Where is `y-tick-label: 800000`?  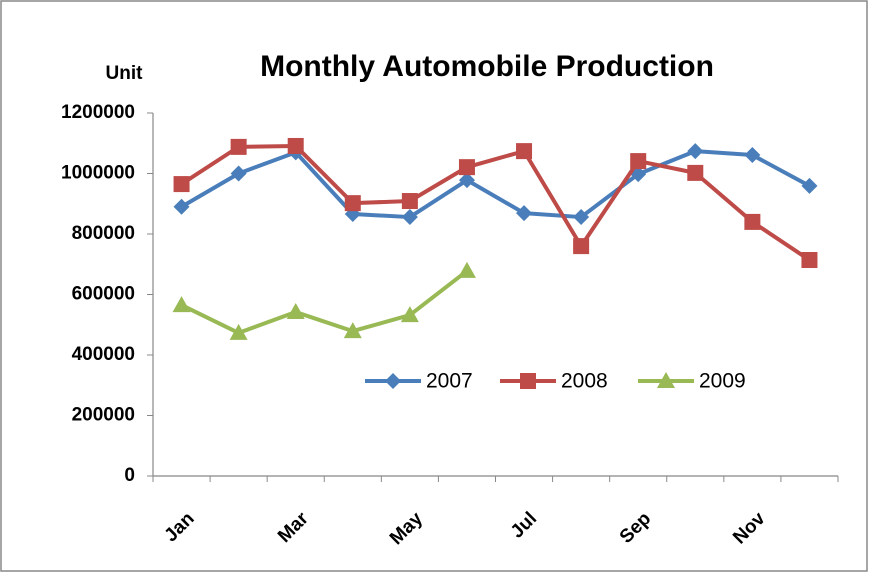
y-tick-label: 800000 is located at coordinates (103, 233).